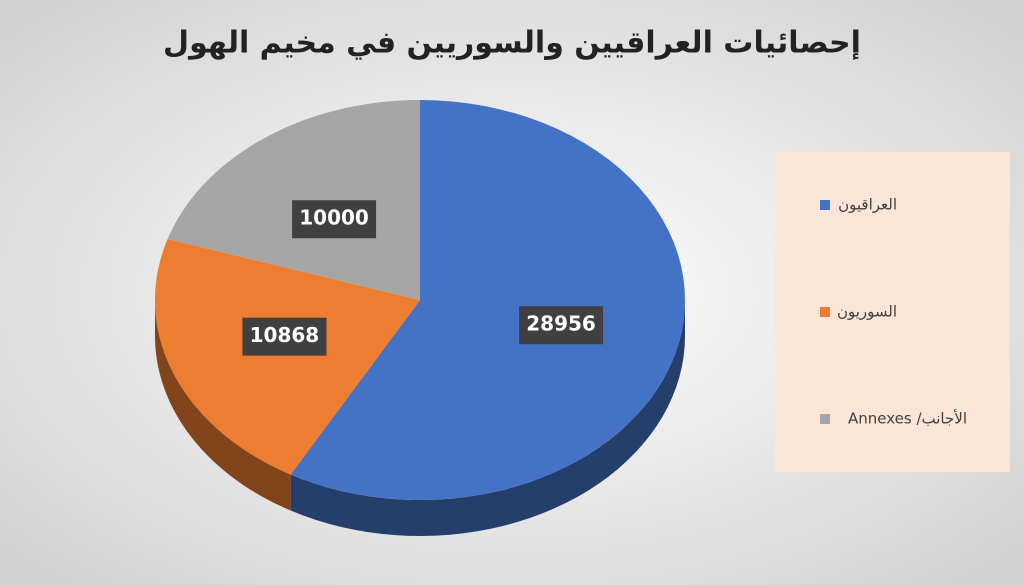  Describe the element at coordinates (867, 312) in the screenshot. I see `legend-label: السوريون` at that location.